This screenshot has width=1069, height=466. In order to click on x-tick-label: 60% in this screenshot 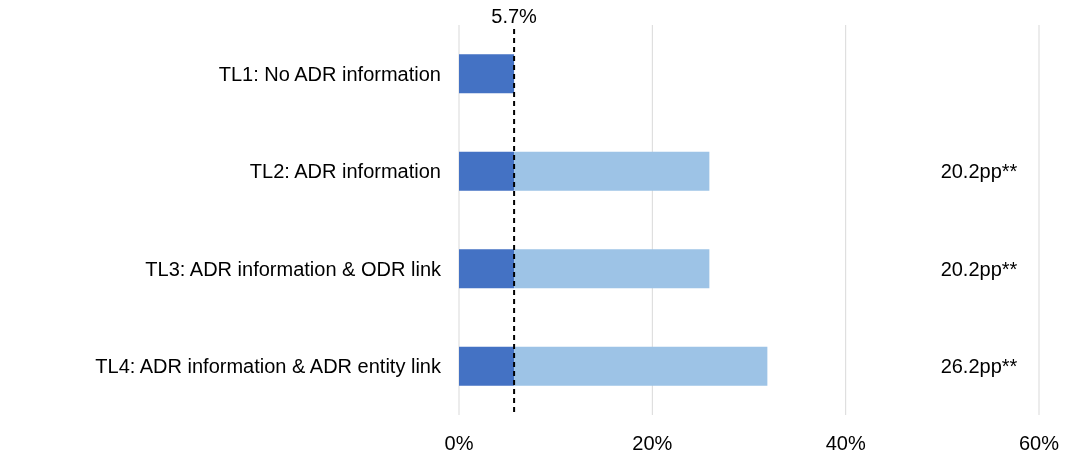, I will do `click(1039, 443)`.